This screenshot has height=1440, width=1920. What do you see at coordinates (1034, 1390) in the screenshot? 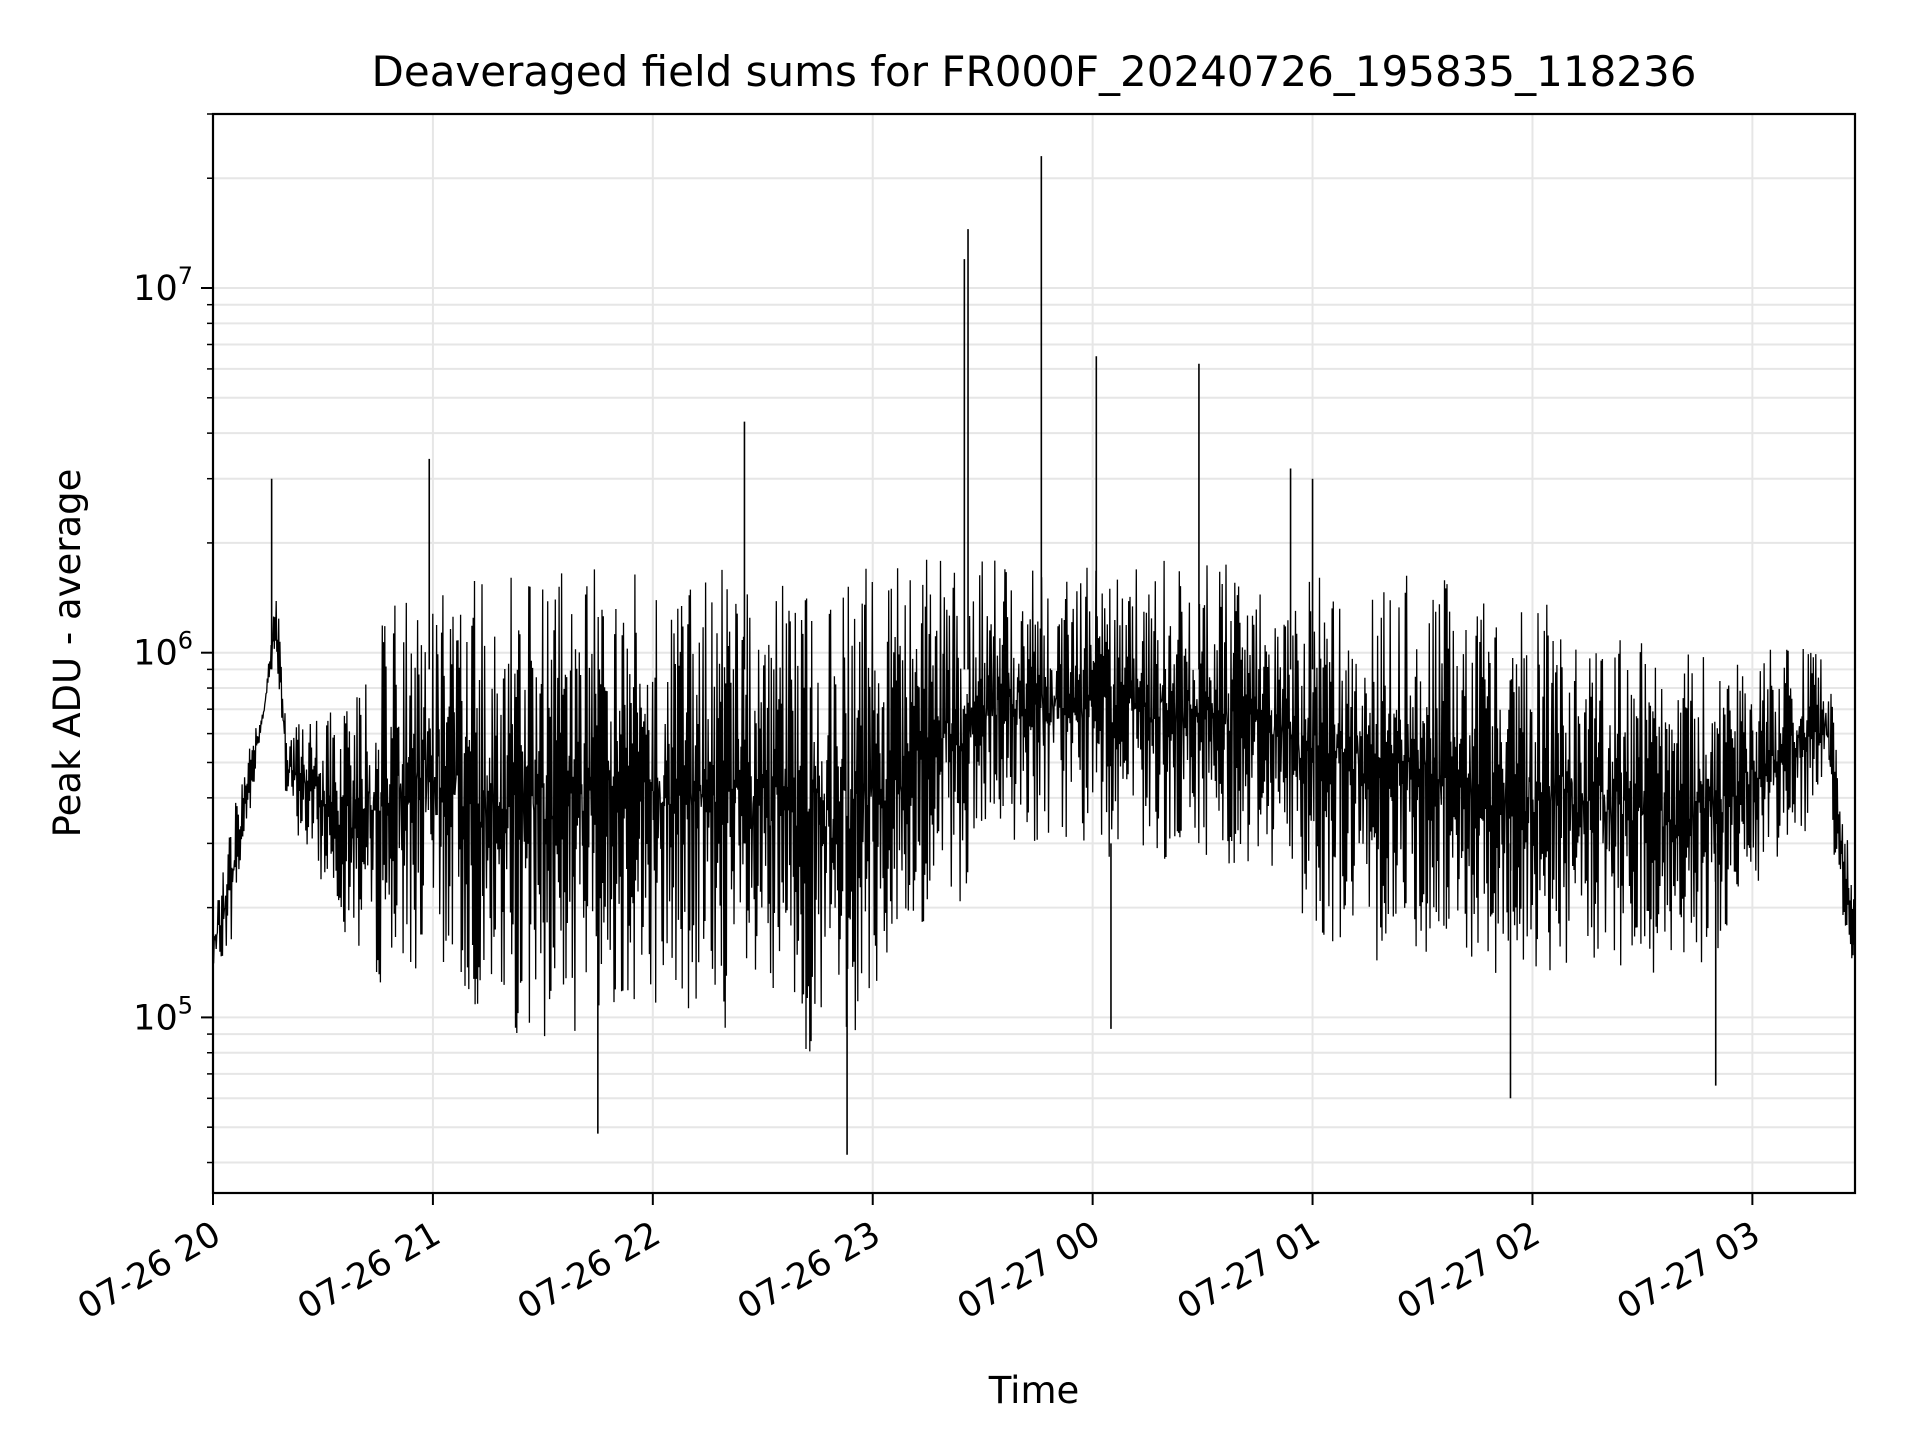
I see `x-axis-label: Time` at bounding box center [1034, 1390].